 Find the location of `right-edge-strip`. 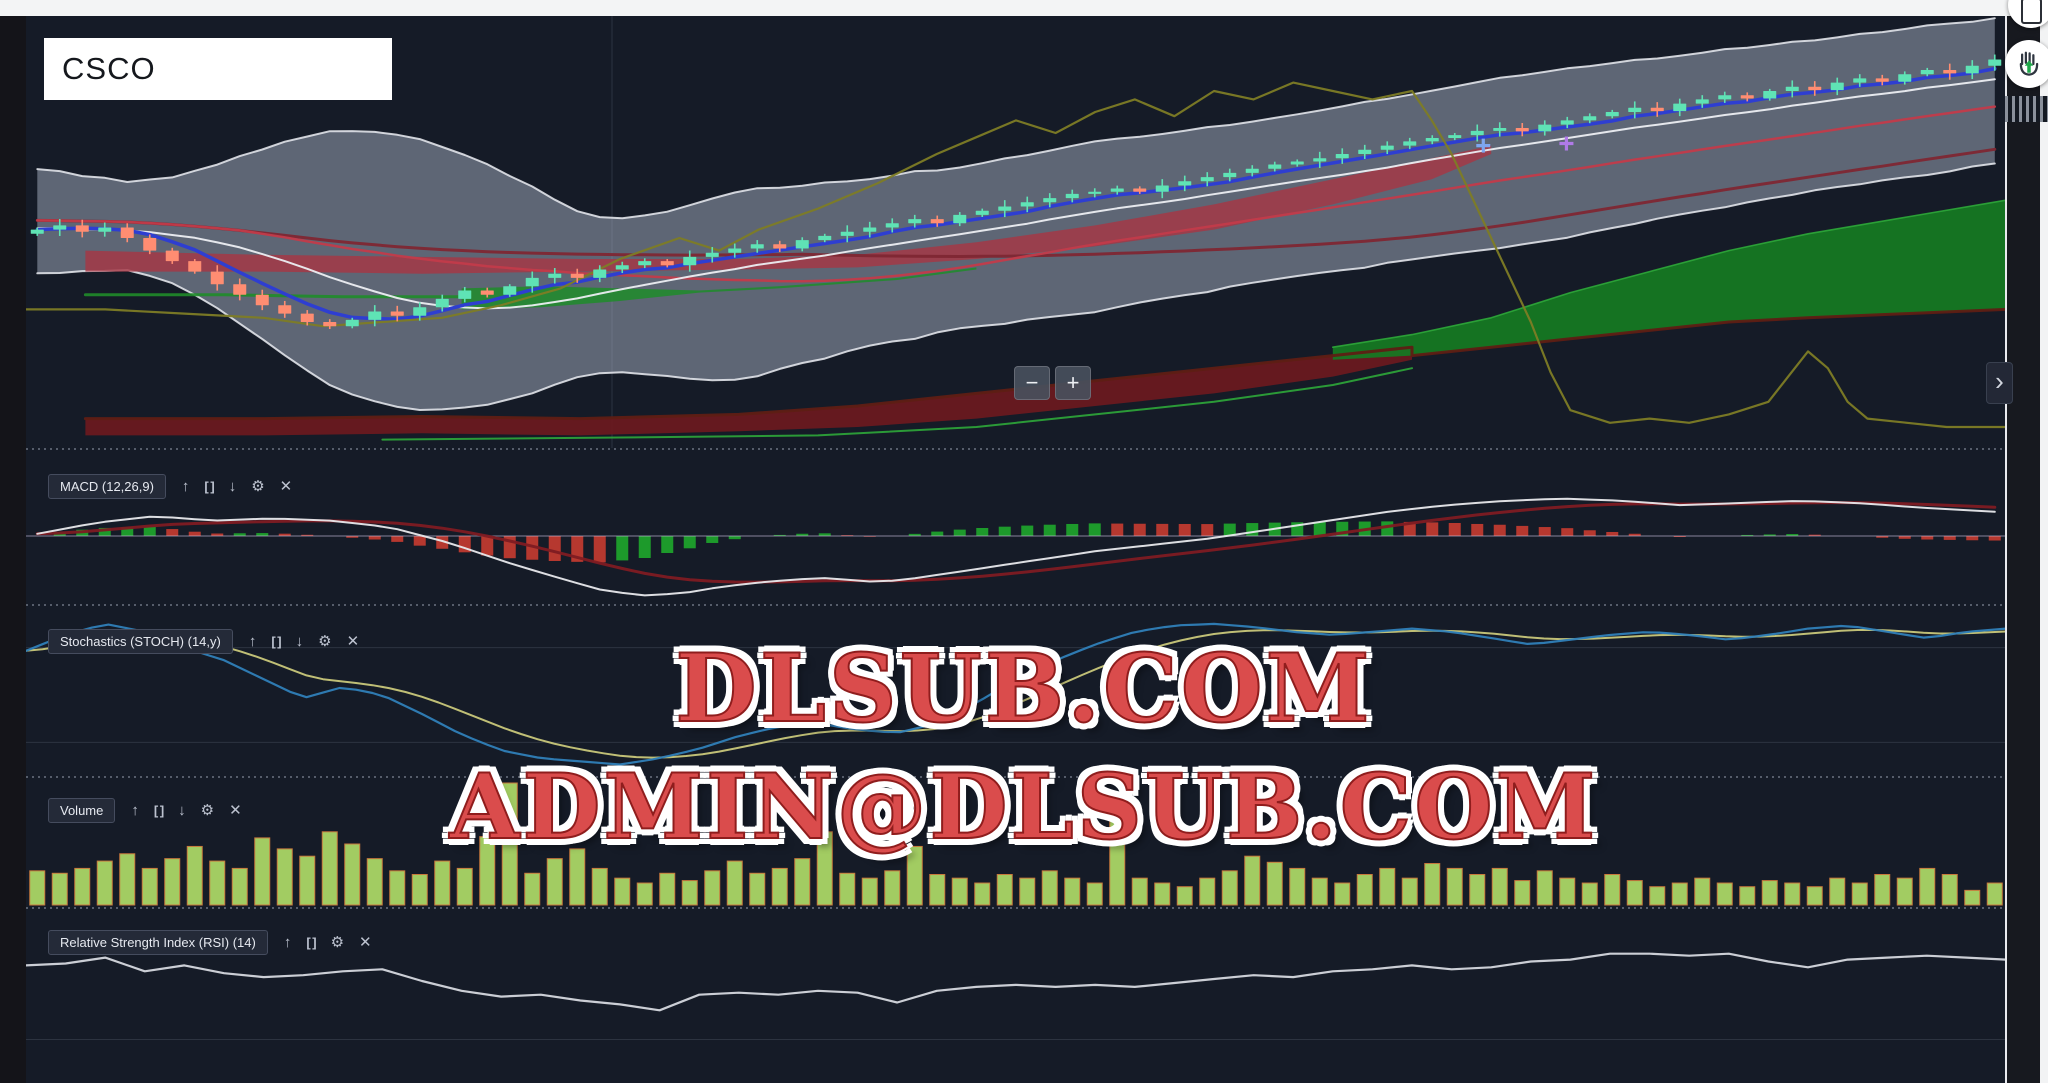

right-edge-strip is located at coordinates (2044, 541).